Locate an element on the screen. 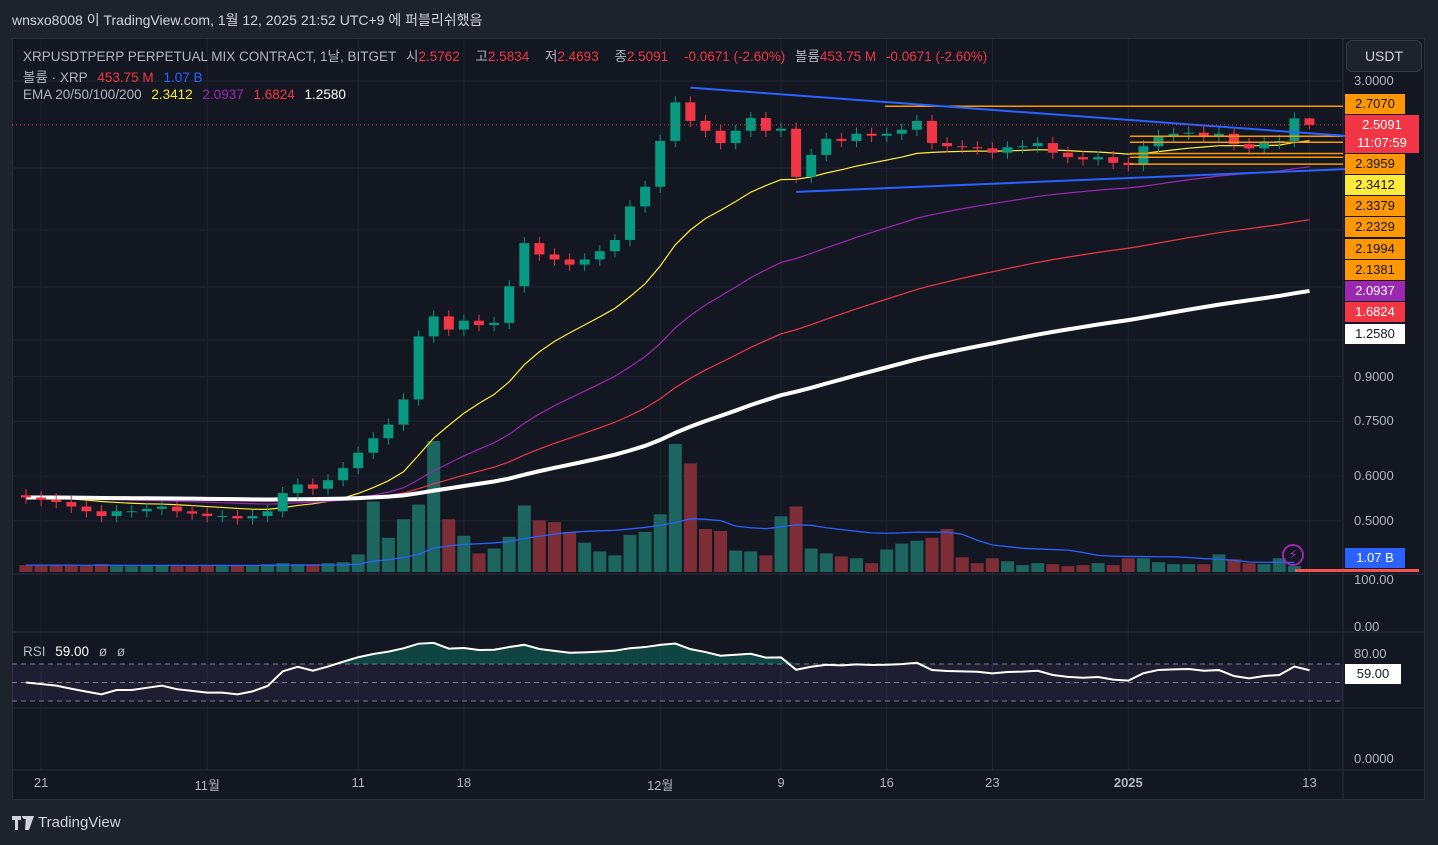  ema50-tag: 2.0937 is located at coordinates (1375, 291).